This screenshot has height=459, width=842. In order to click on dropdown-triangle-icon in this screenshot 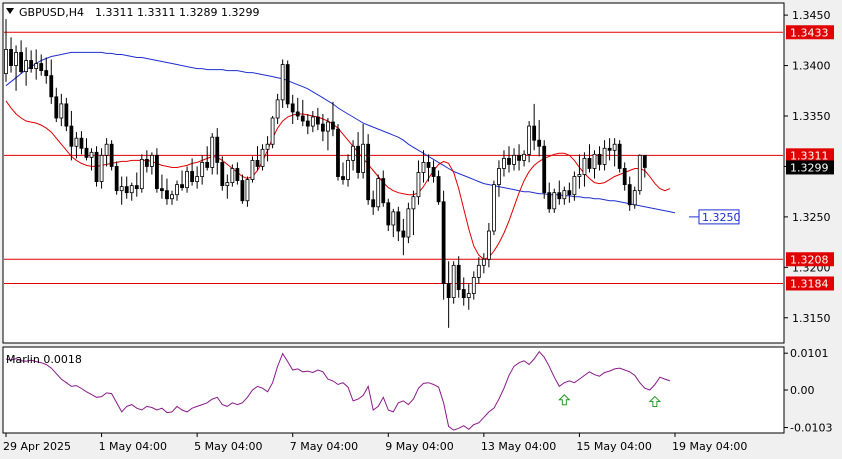, I will do `click(10, 11)`.